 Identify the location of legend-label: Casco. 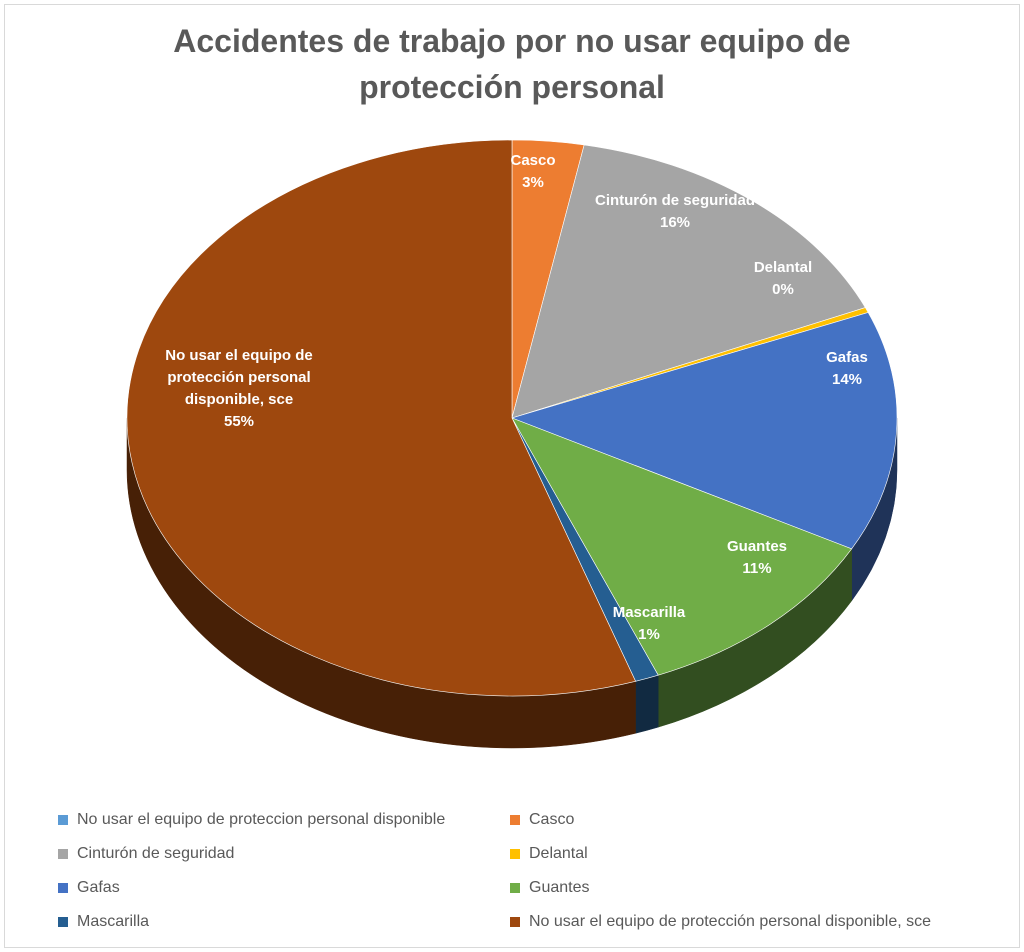
(552, 819).